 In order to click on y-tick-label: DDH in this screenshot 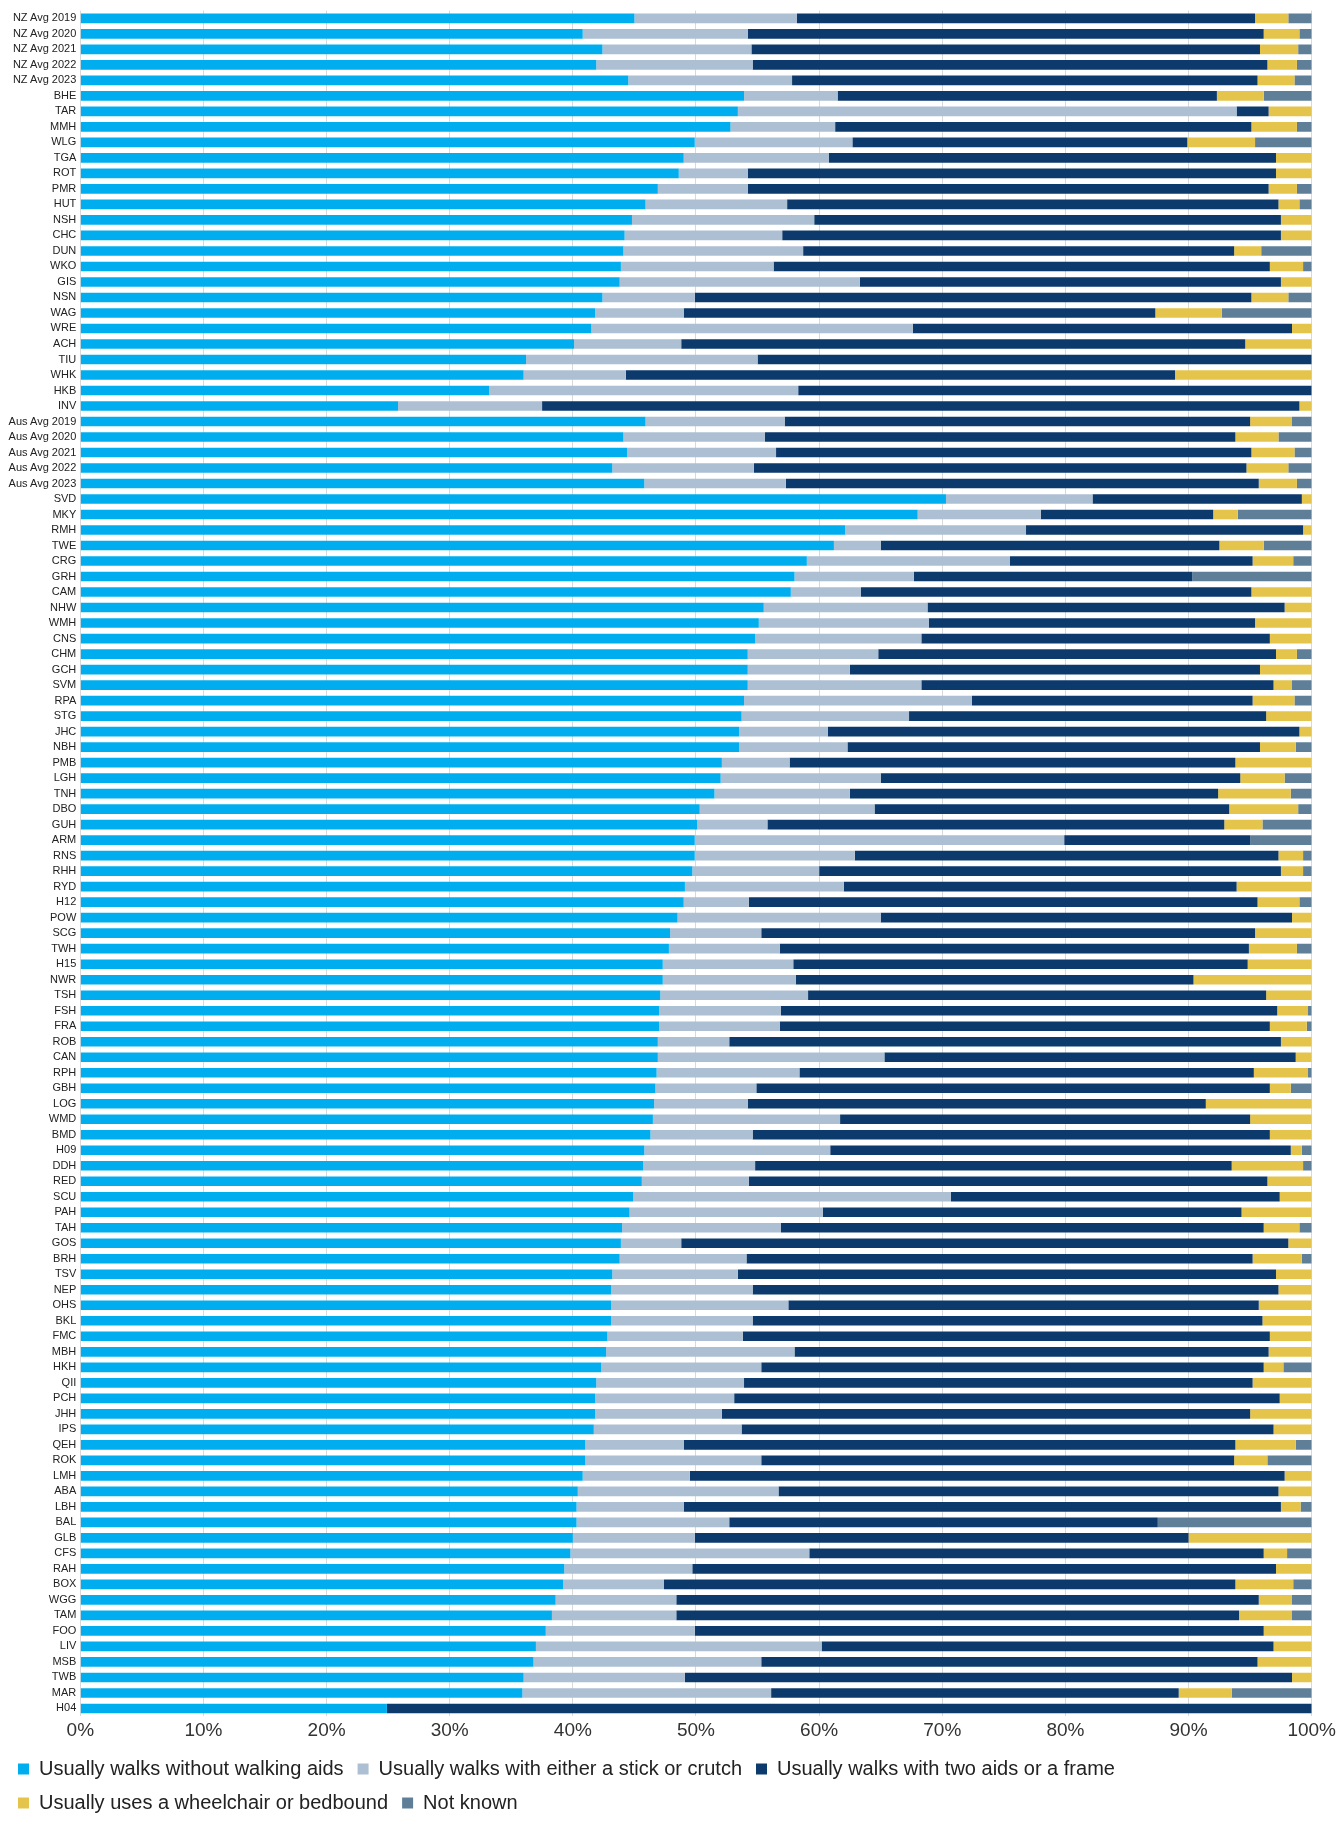, I will do `click(64, 1164)`.